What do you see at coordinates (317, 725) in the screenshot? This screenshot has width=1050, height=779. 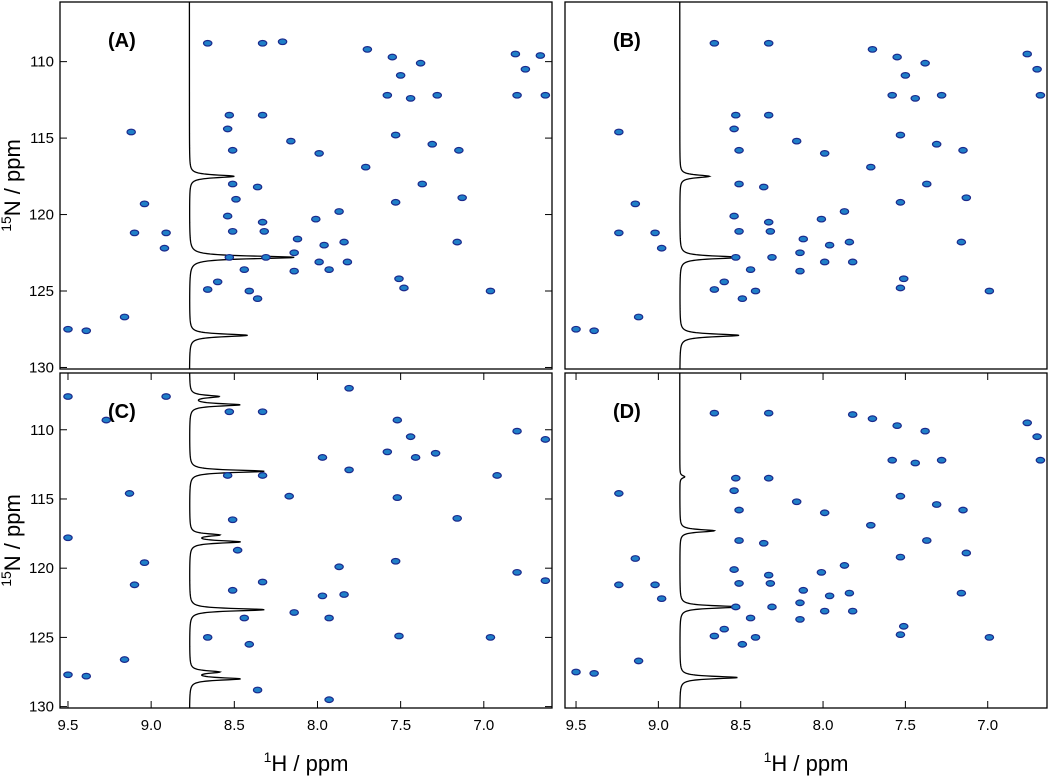 I see `x-tick-label: 8.0` at bounding box center [317, 725].